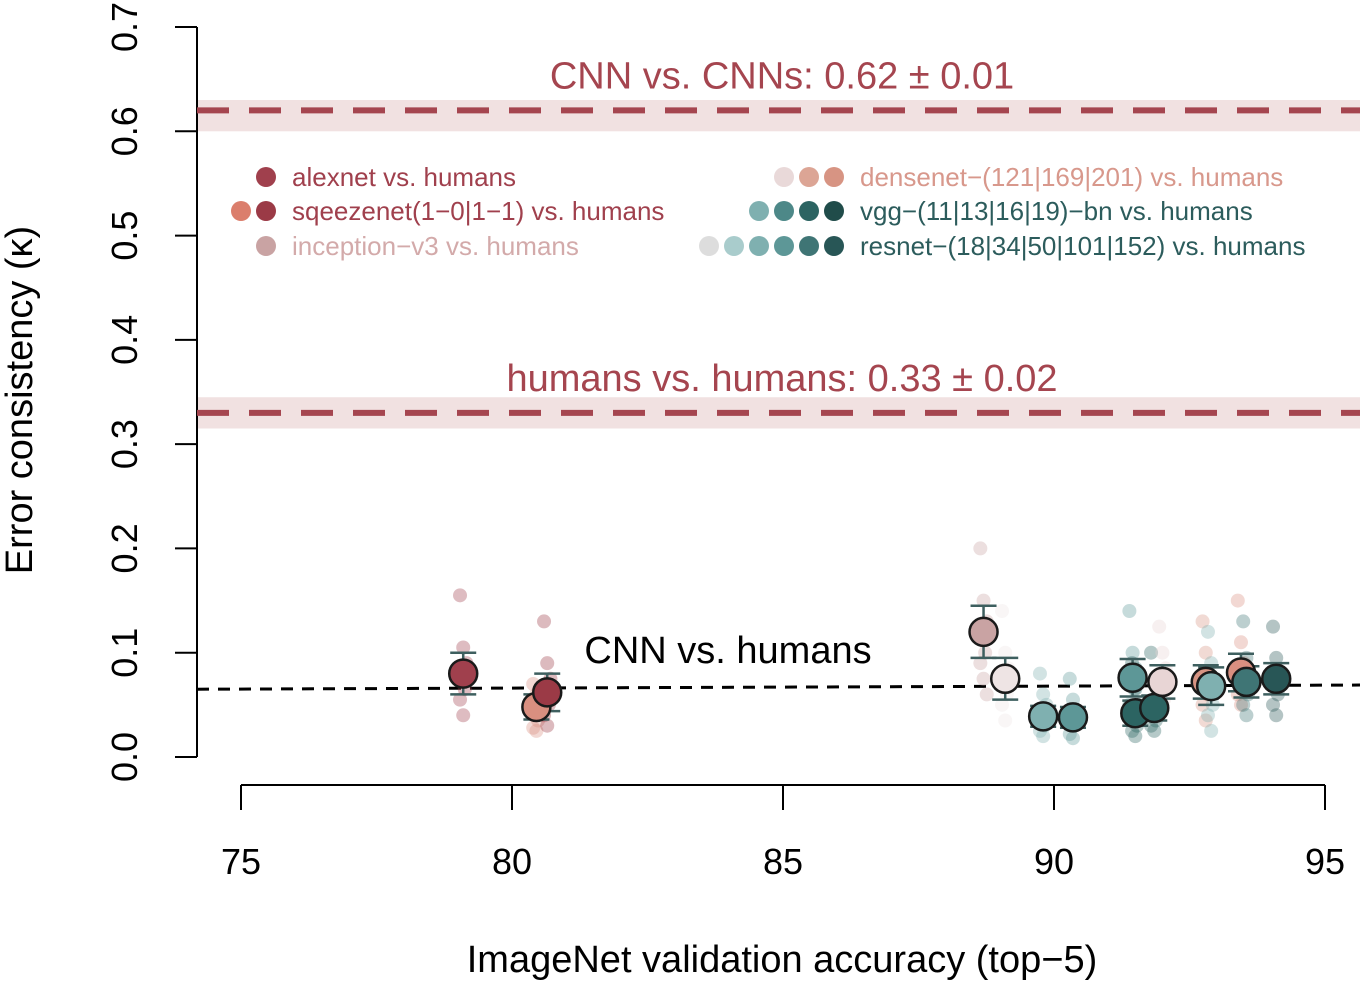 The image size is (1360, 982). What do you see at coordinates (435, 246) in the screenshot?
I see `legend-label: inception−v3 vs. humans` at bounding box center [435, 246].